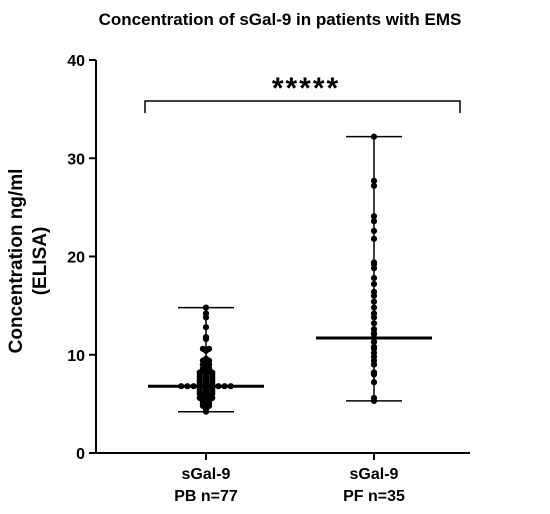 This screenshot has width=550, height=514. Describe the element at coordinates (76, 61) in the screenshot. I see `y-tick-label-40: 40` at that location.